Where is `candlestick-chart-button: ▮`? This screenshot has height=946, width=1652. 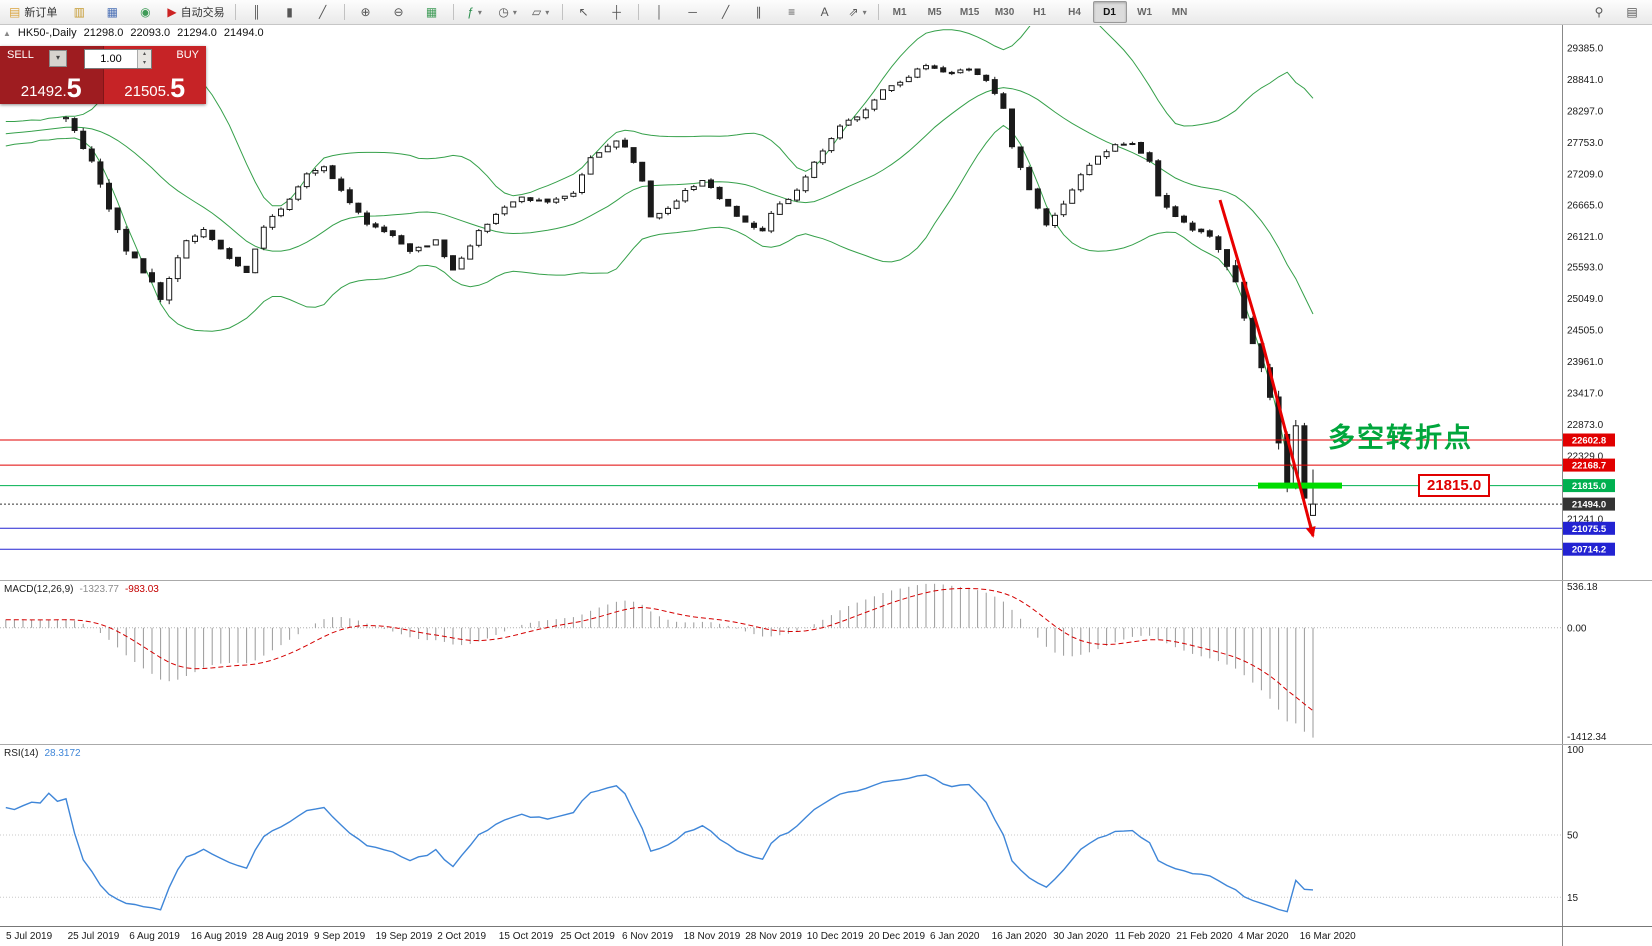 candlestick-chart-button: ▮ is located at coordinates (290, 12).